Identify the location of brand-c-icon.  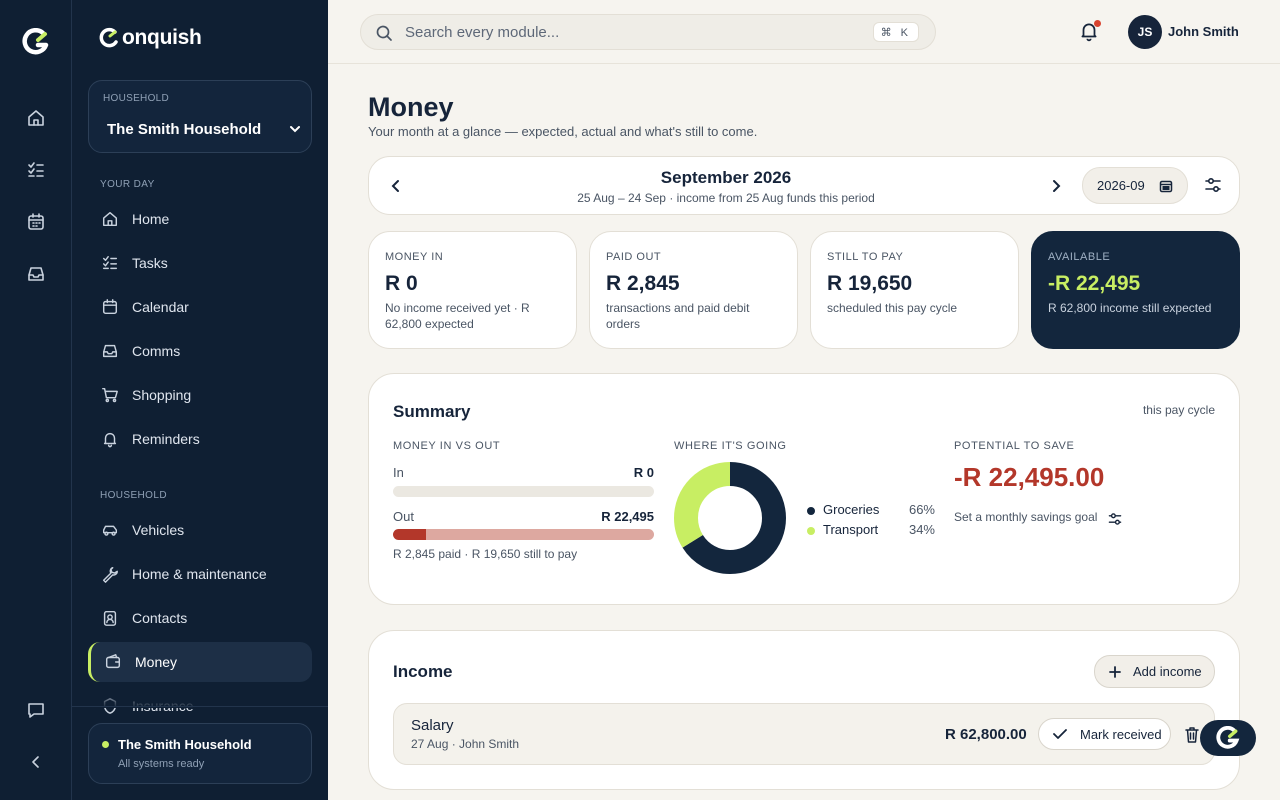
(108, 37).